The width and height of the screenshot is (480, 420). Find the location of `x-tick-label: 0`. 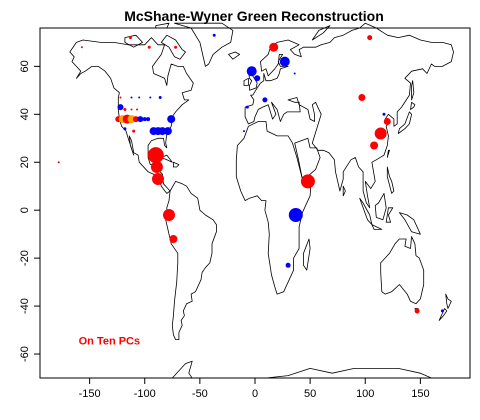

x-tick-label: 0 is located at coordinates (255, 394).